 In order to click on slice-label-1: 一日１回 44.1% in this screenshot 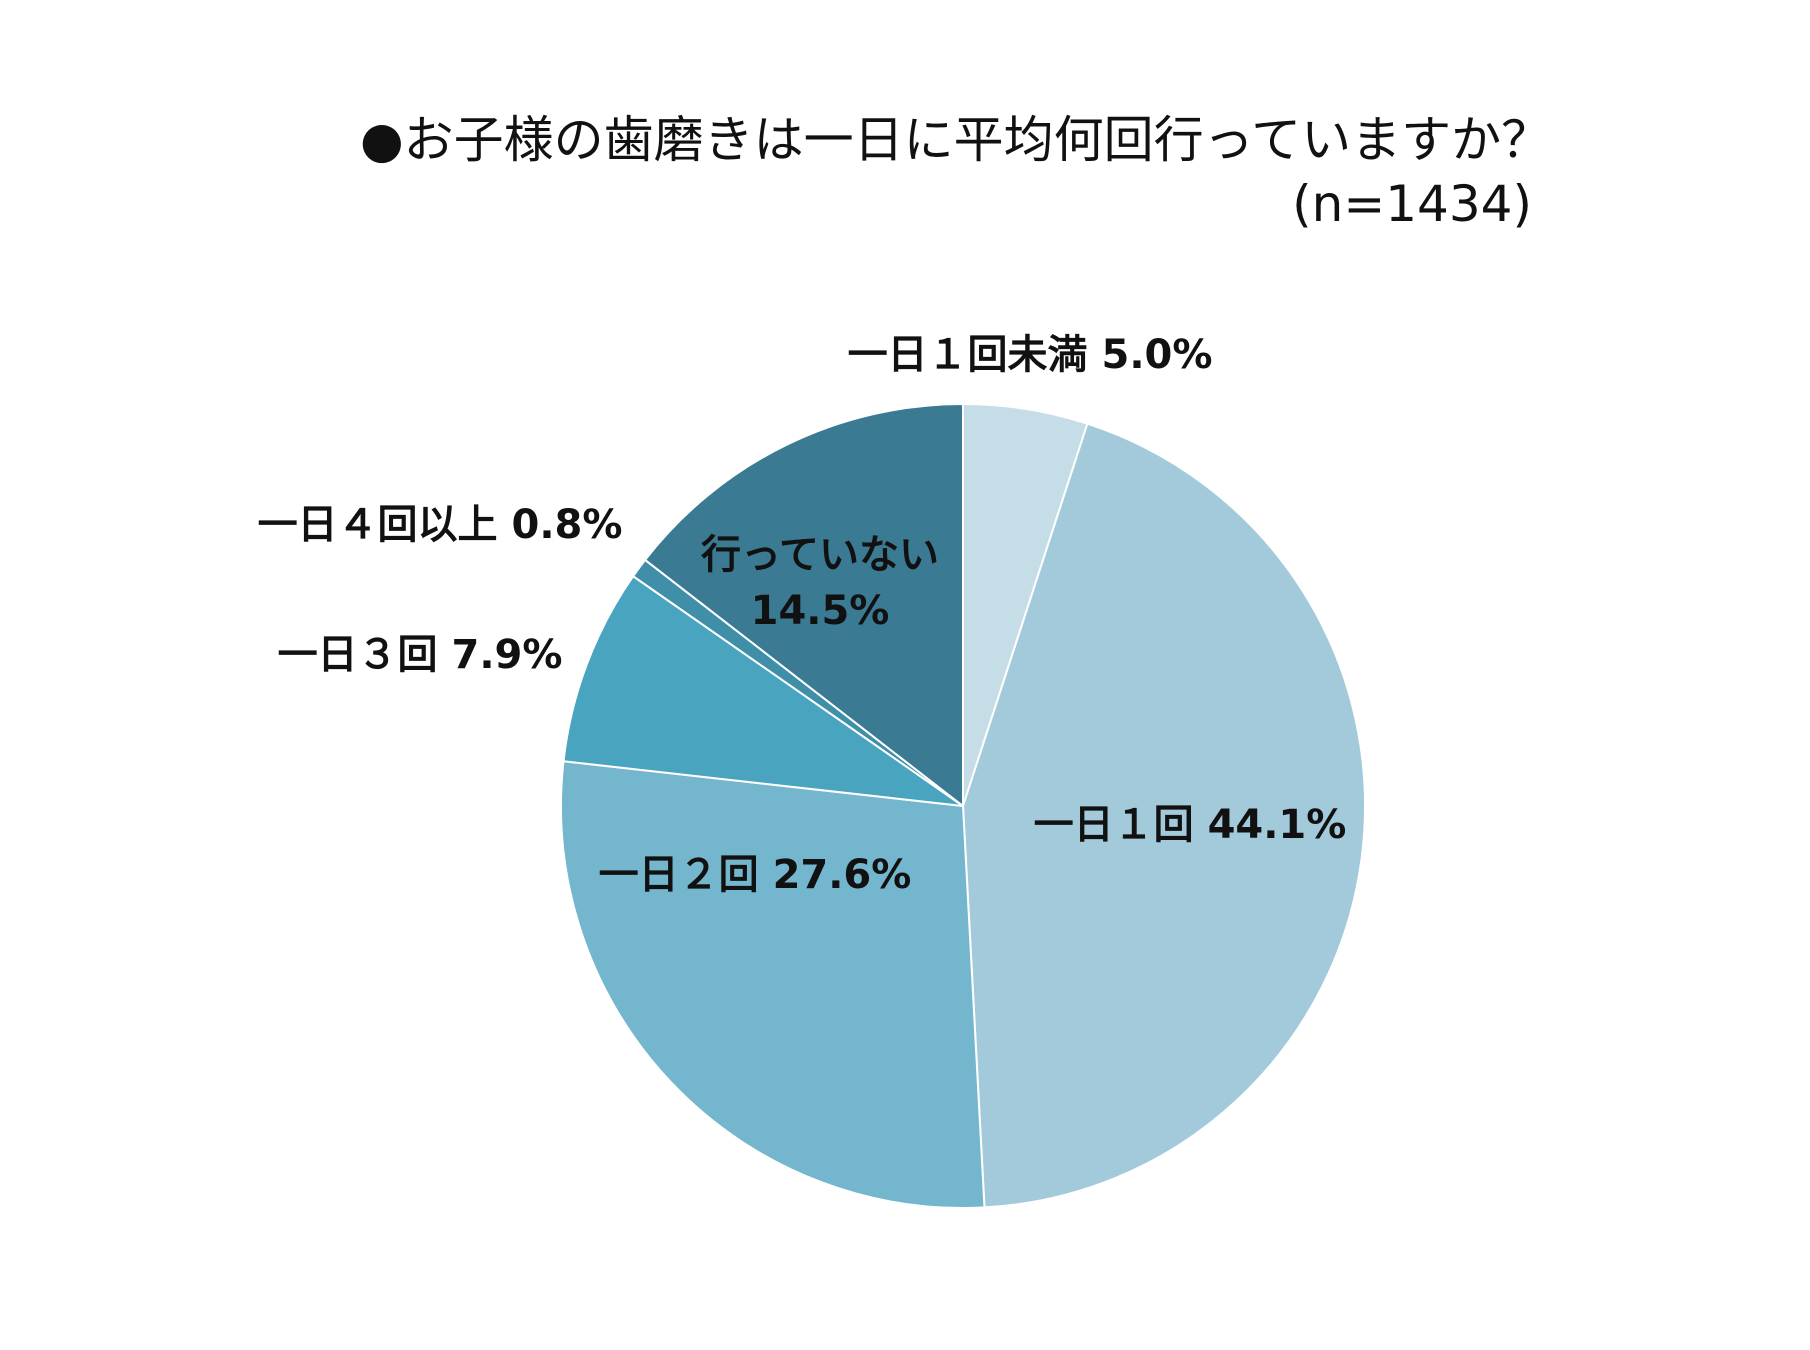, I will do `click(1190, 825)`.